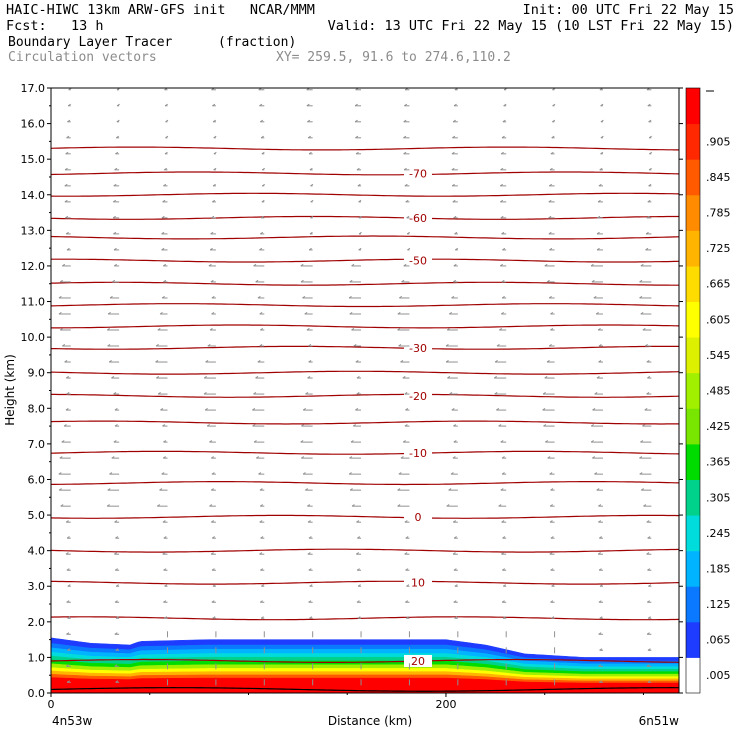  Describe the element at coordinates (365, 689) in the screenshot. I see `terrain-line` at that location.